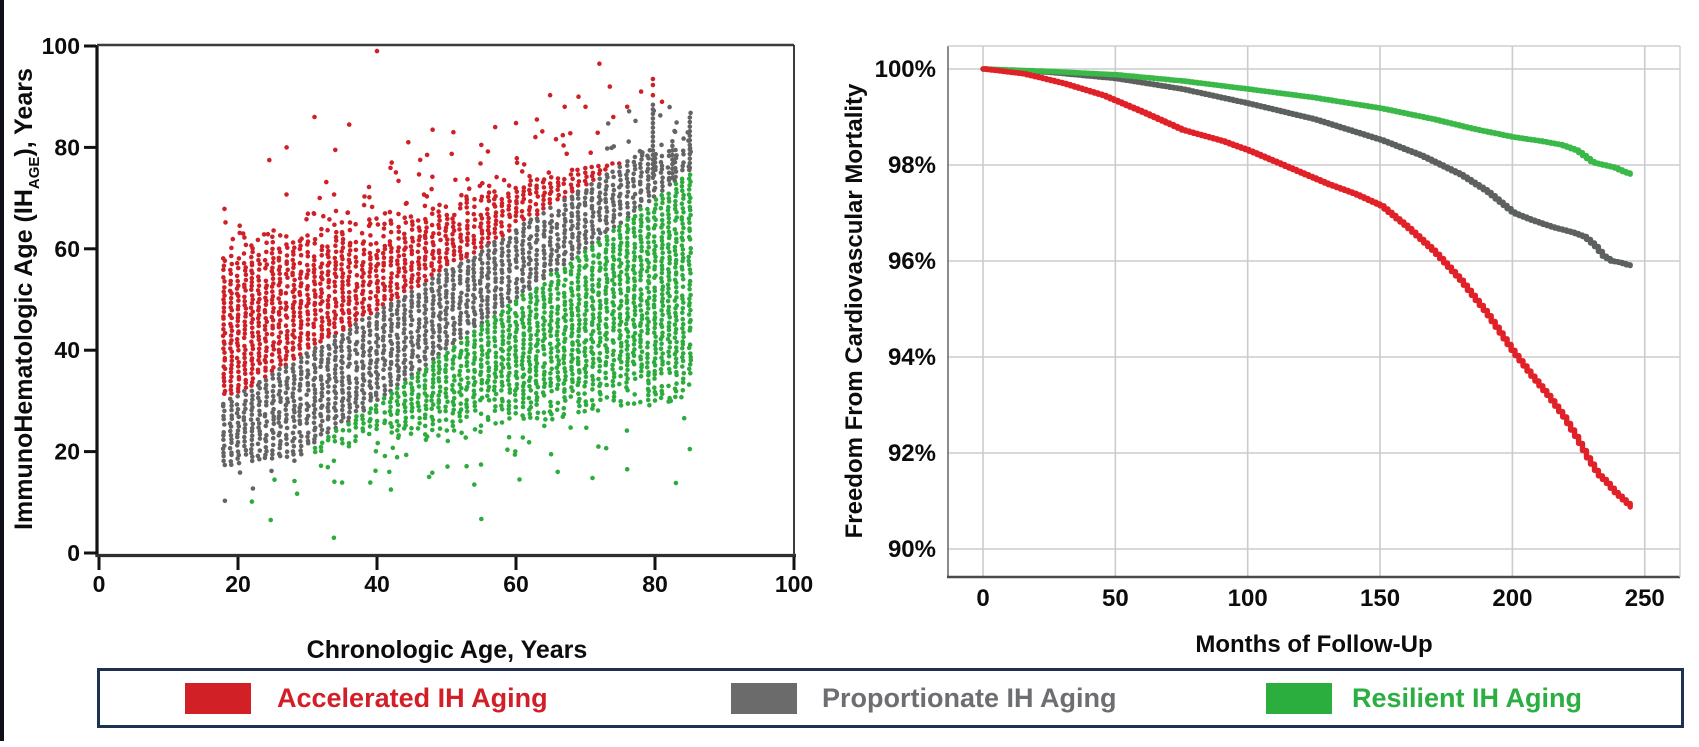  I want to click on survival-y-tick-label: 100%, so click(905, 69).